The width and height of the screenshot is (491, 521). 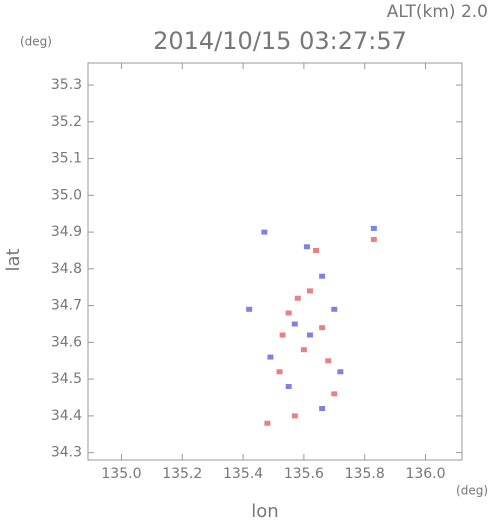 What do you see at coordinates (121, 474) in the screenshot?
I see `x-tick-label: 135.0` at bounding box center [121, 474].